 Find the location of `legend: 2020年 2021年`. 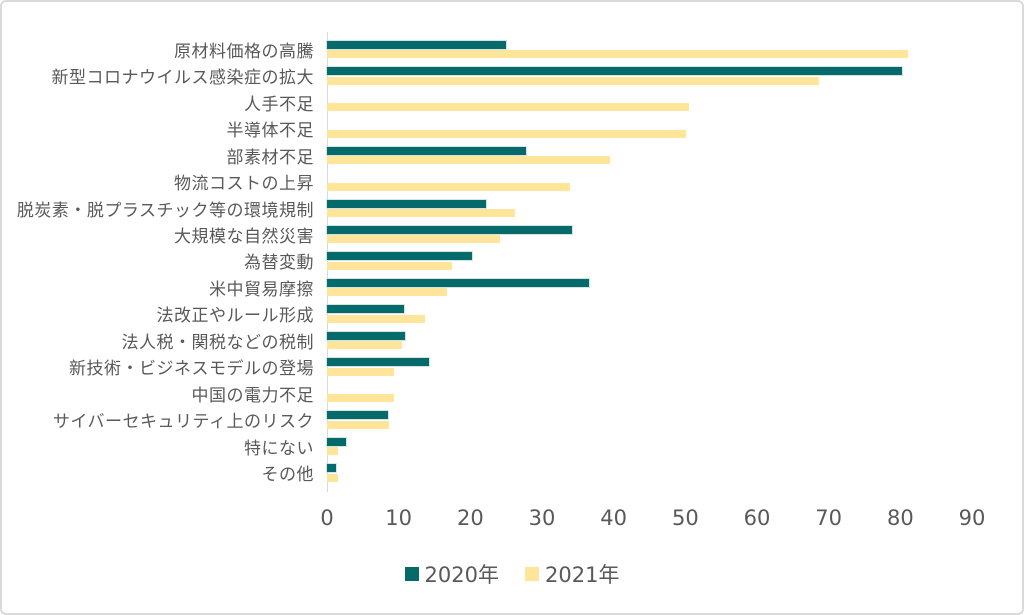

legend: 2020年 2021年 is located at coordinates (512, 574).